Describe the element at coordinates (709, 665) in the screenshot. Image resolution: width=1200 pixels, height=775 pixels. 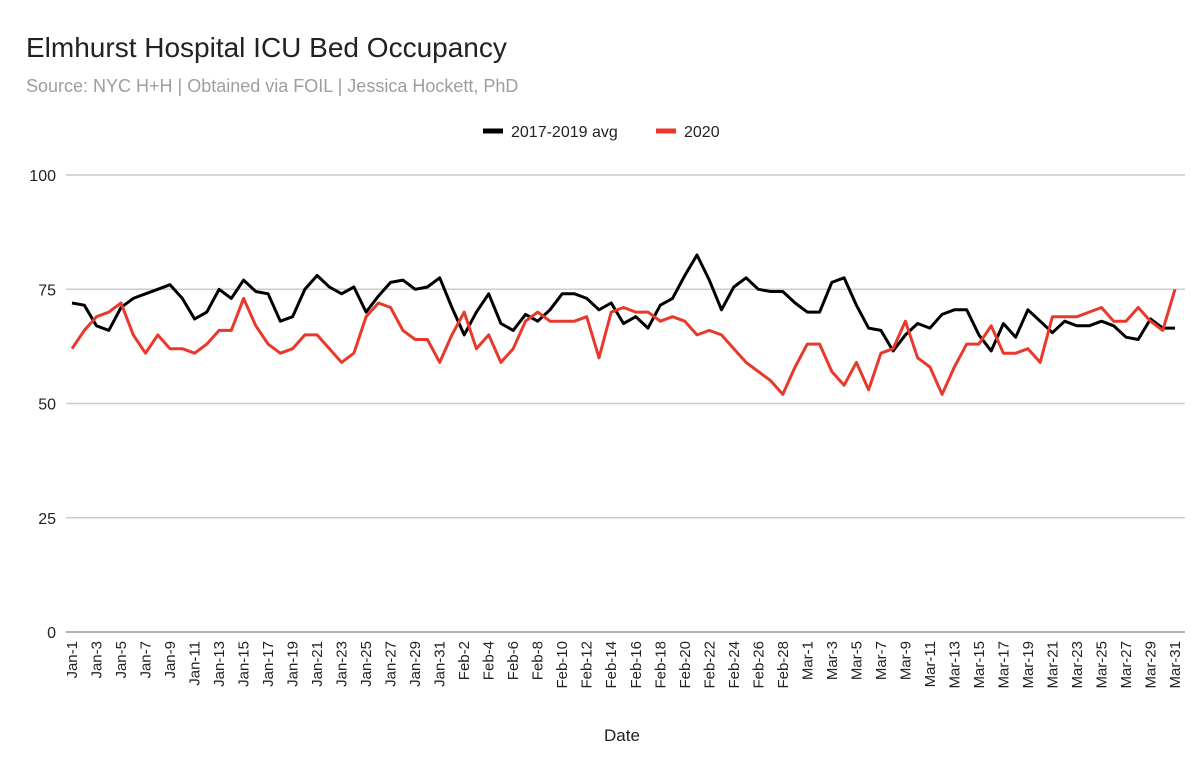
I see `x-tick-label: Feb-22` at that location.